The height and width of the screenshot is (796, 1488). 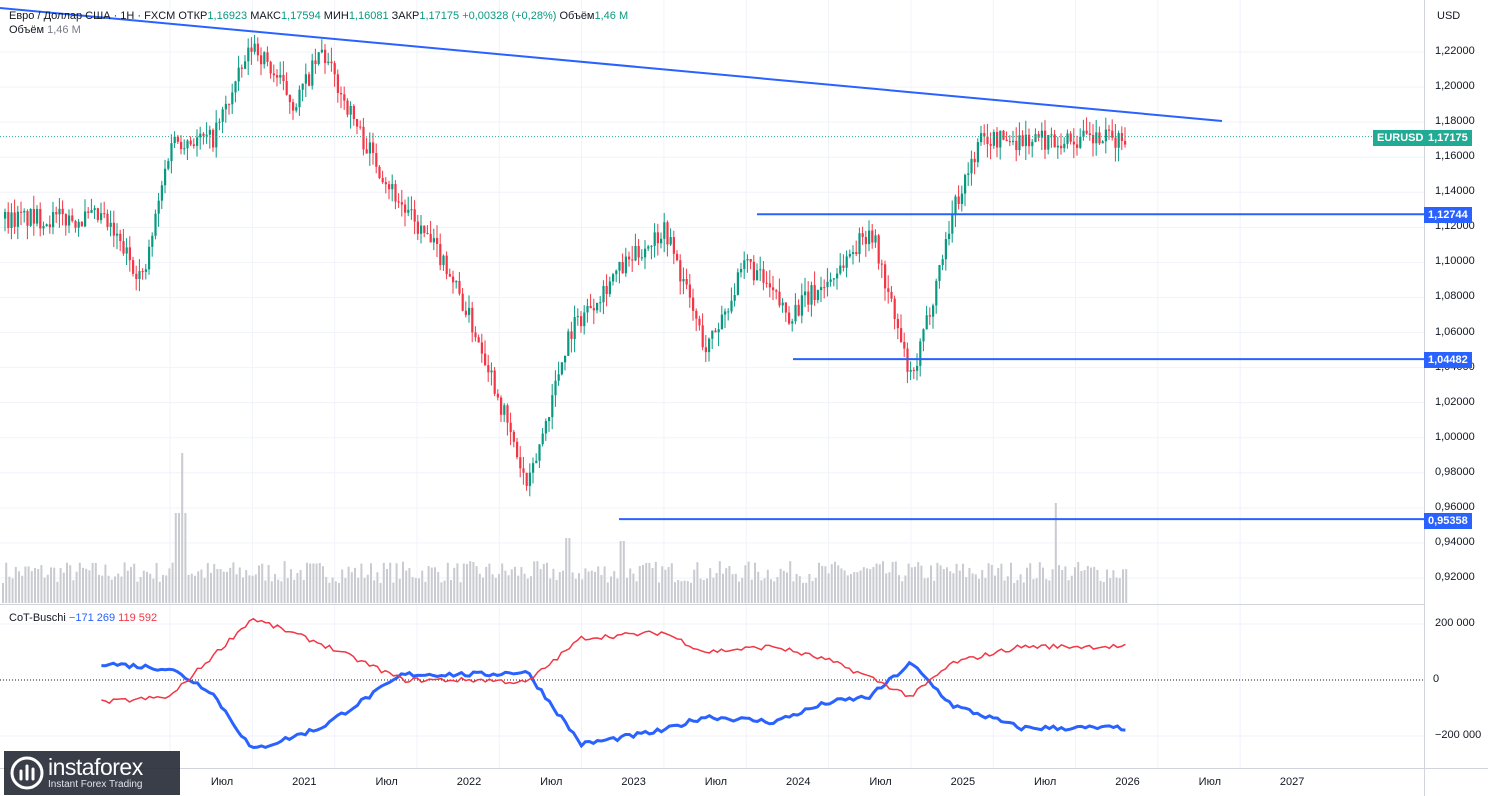 I want to click on scale-corner, so click(x=1456, y=782).